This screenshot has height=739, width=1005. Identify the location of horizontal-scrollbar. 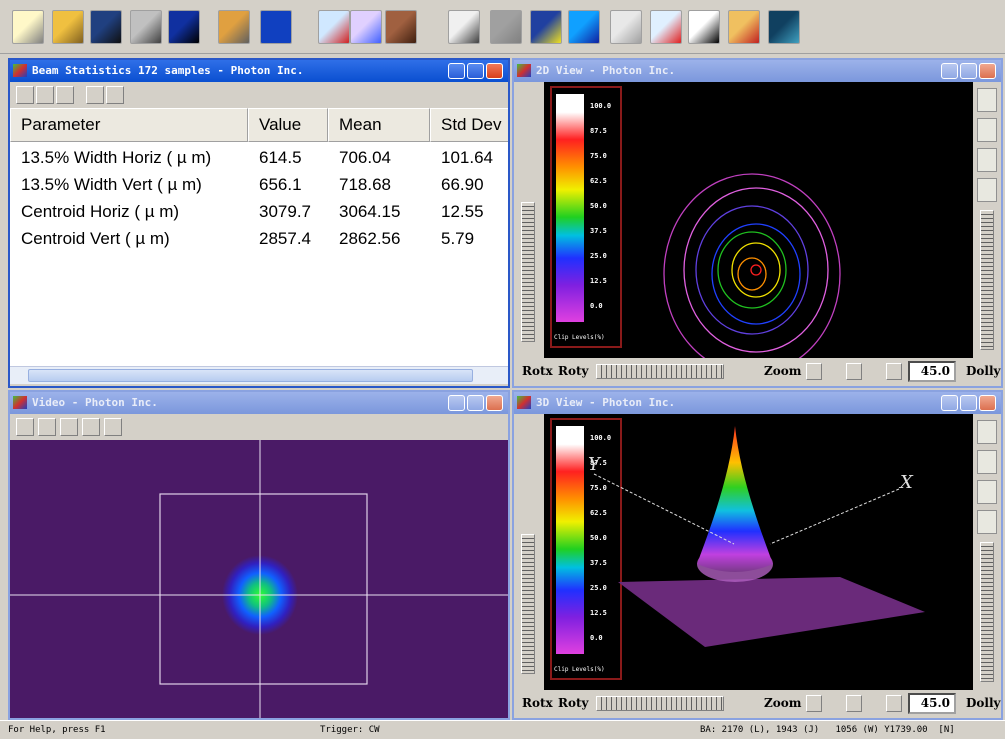
(259, 375).